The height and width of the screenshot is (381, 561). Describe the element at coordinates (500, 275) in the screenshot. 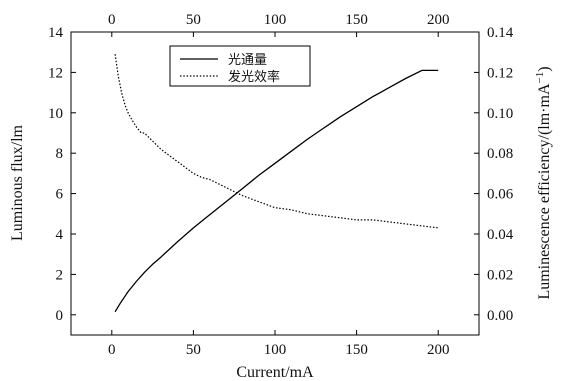

I see `y-right-tick-label: 0.02` at that location.